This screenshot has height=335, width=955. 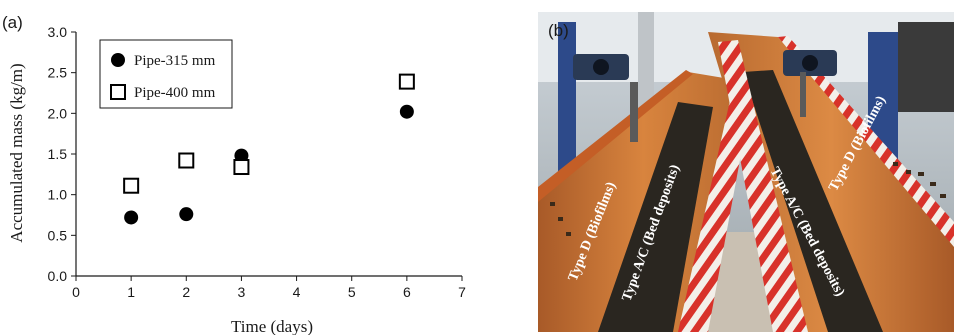 I want to click on x-tick-label: 2, so click(x=186, y=292).